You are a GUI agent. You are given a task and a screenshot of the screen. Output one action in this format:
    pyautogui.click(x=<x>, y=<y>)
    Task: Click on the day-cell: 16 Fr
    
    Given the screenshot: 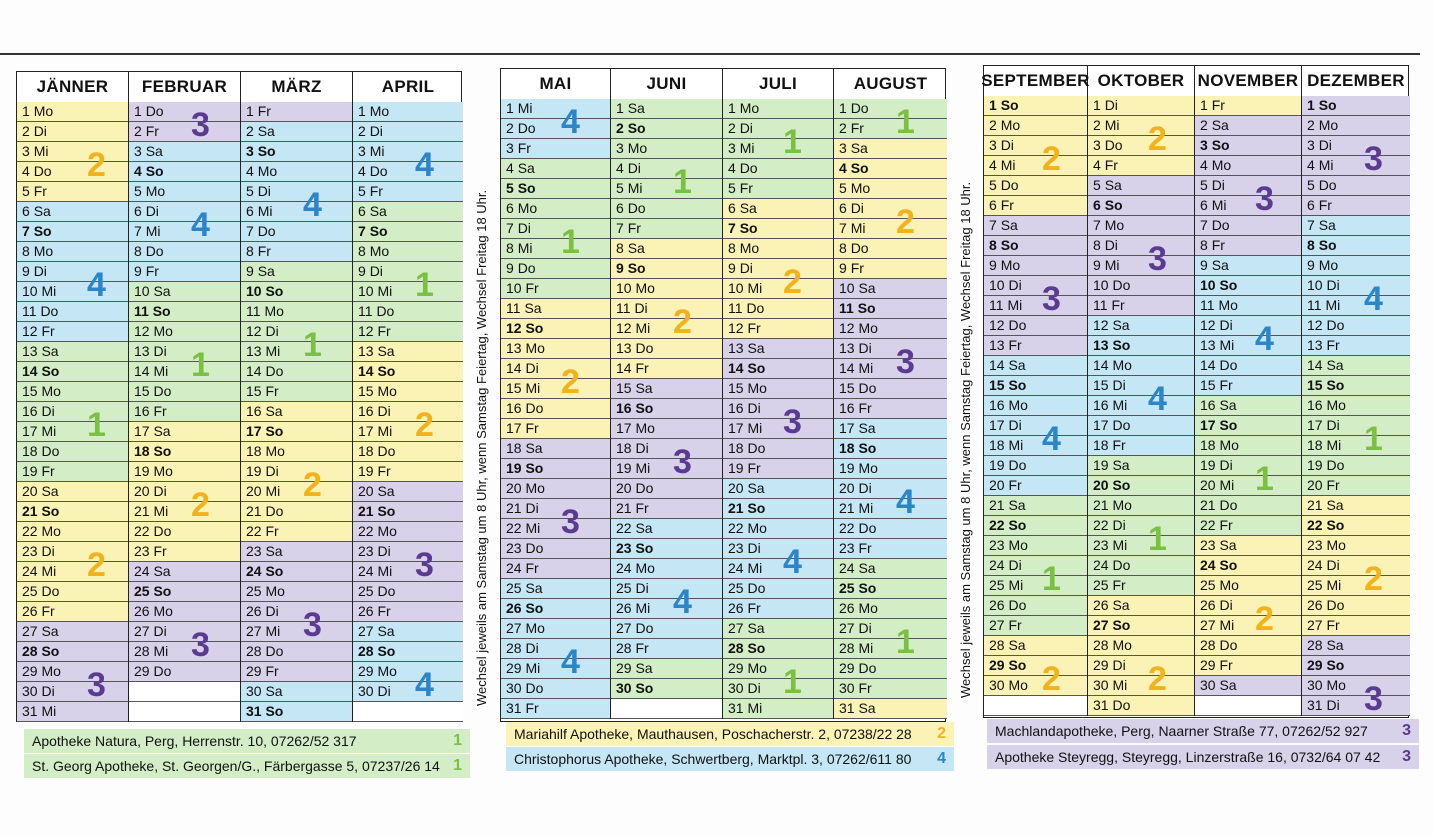 What is the action you would take?
    pyautogui.click(x=184, y=412)
    